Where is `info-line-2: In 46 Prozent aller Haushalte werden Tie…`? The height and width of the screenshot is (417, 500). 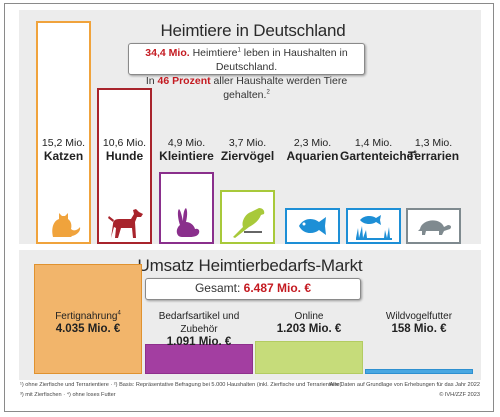
info-line-2: In 46 Prozent aller Haushalte werden Tie… is located at coordinates (246, 88).